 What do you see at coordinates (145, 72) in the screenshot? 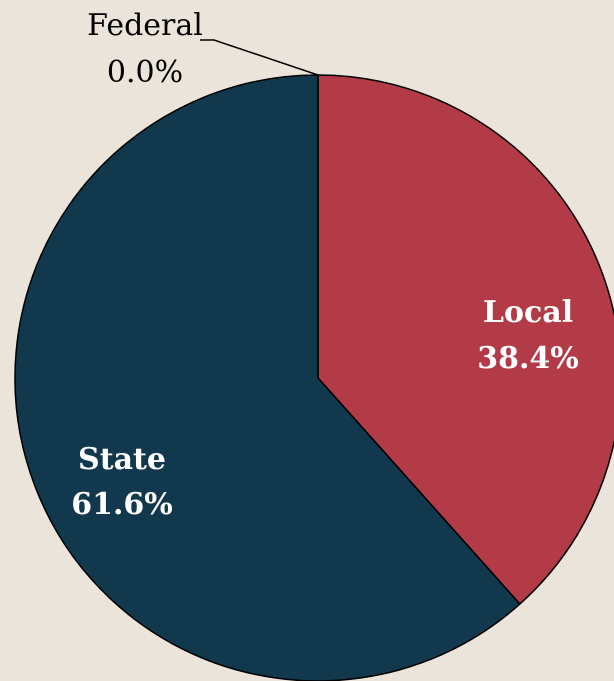
I see `slice-value-label: 0.0%` at bounding box center [145, 72].